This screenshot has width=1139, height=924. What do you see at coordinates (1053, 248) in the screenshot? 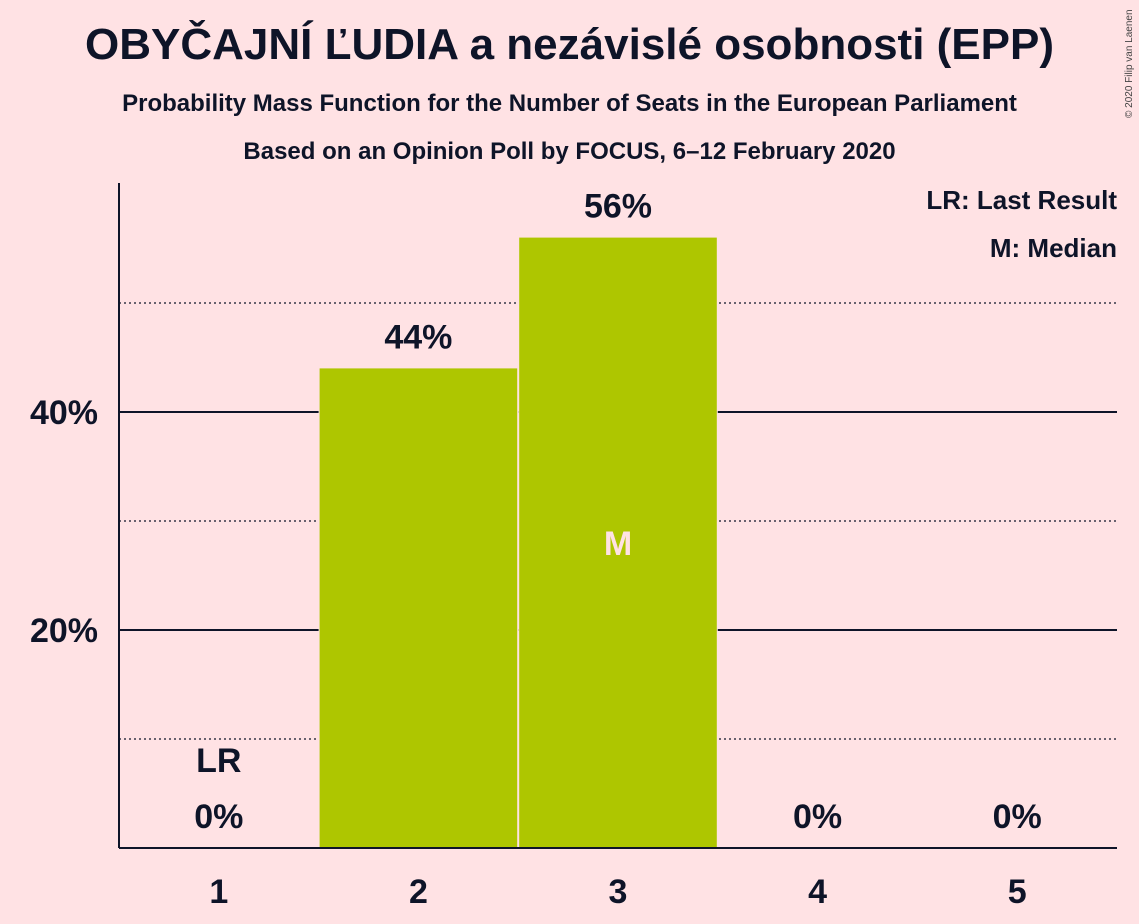
I see `legend-median: M: Median` at bounding box center [1053, 248].